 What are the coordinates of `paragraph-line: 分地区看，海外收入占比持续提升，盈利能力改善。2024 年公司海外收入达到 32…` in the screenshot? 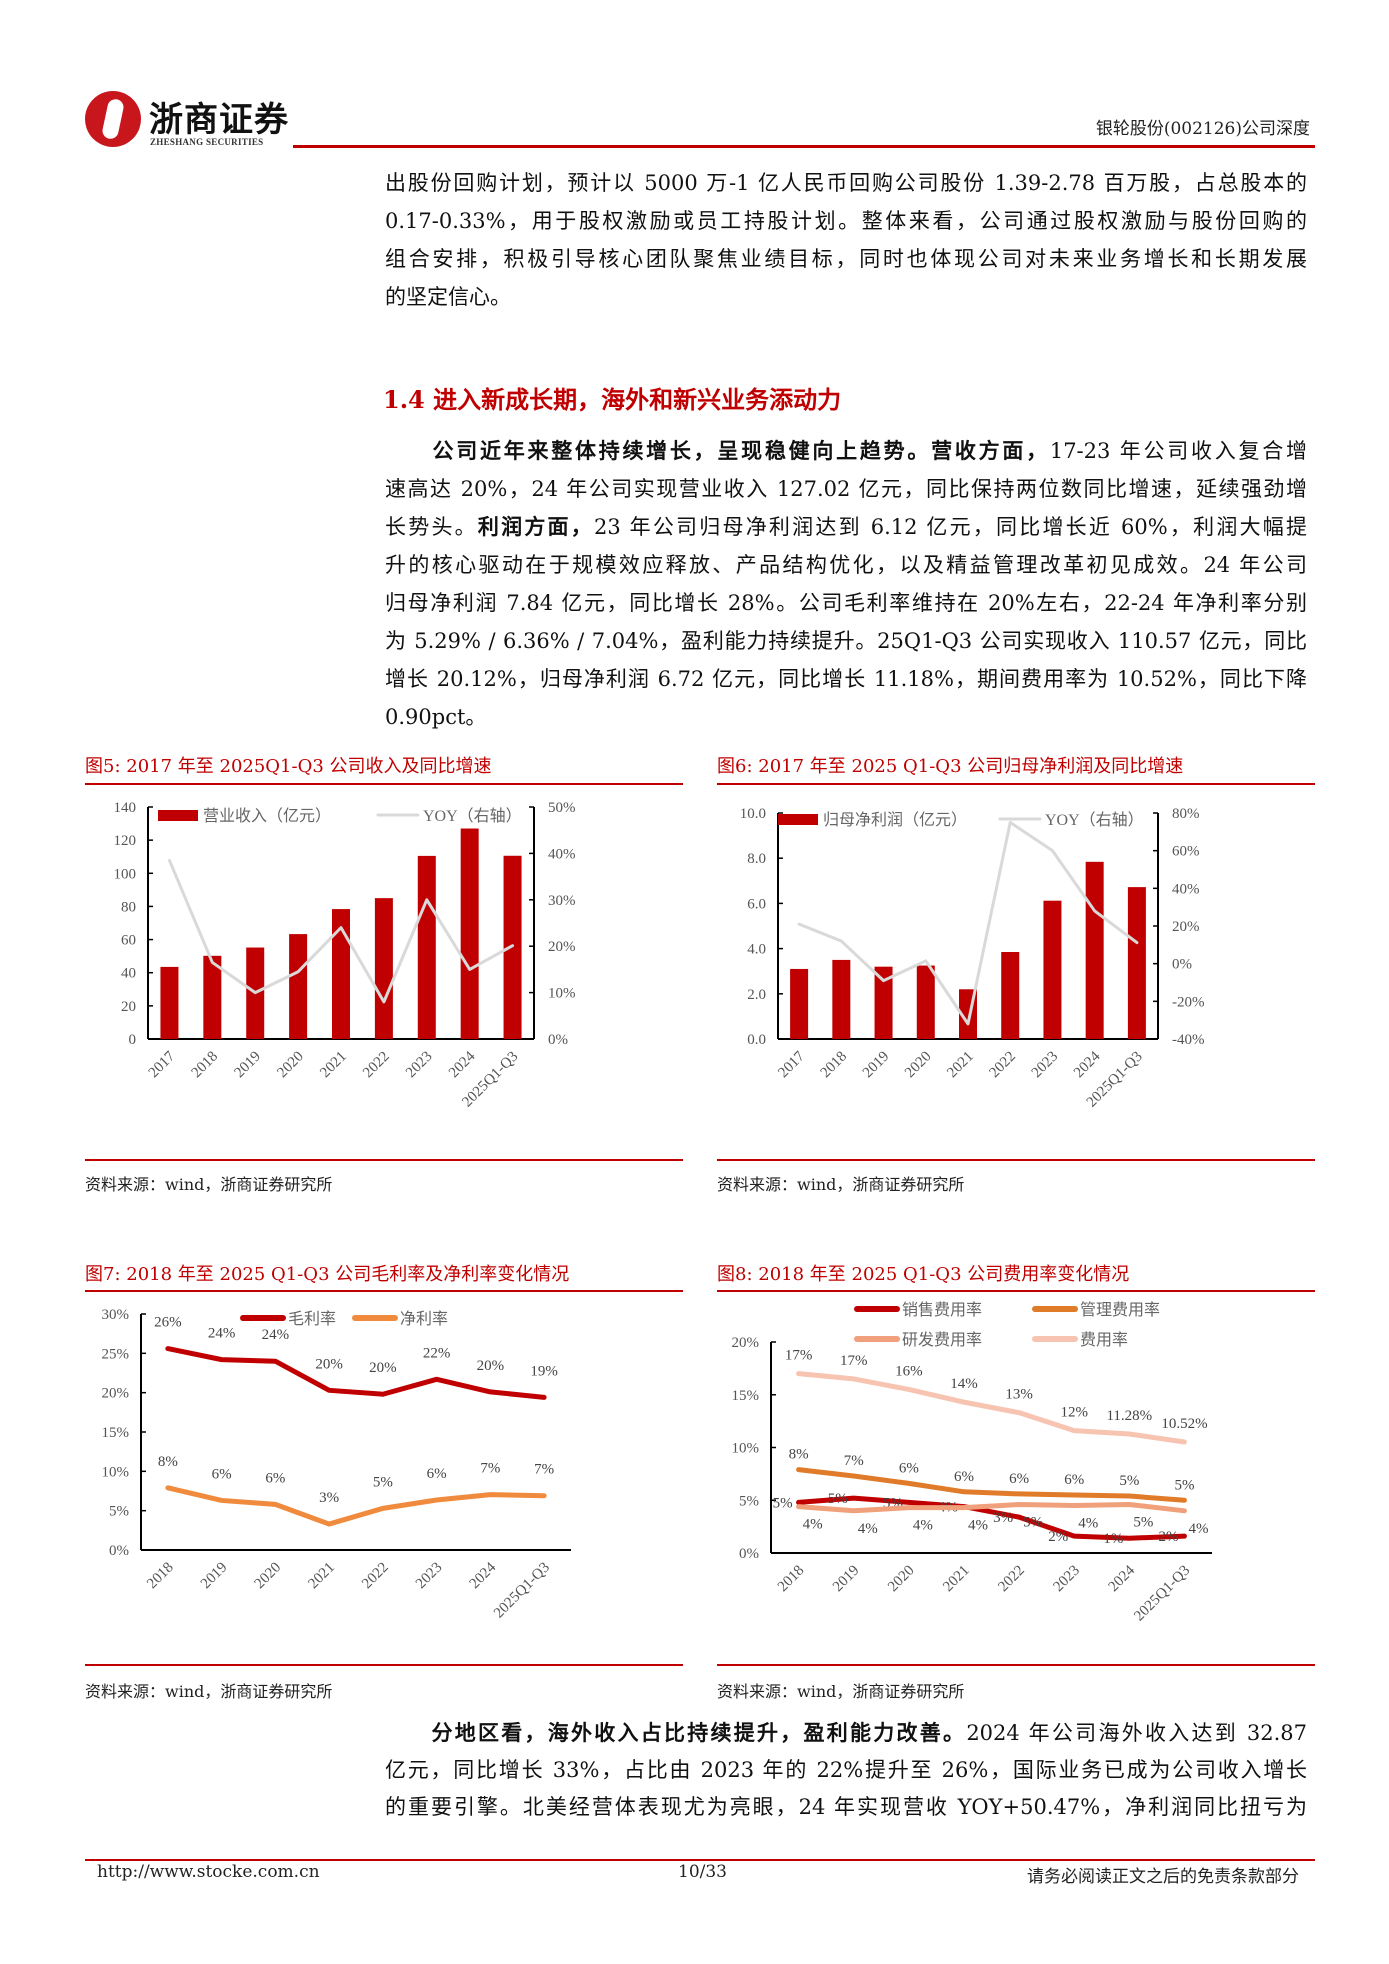 It's located at (846, 1733).